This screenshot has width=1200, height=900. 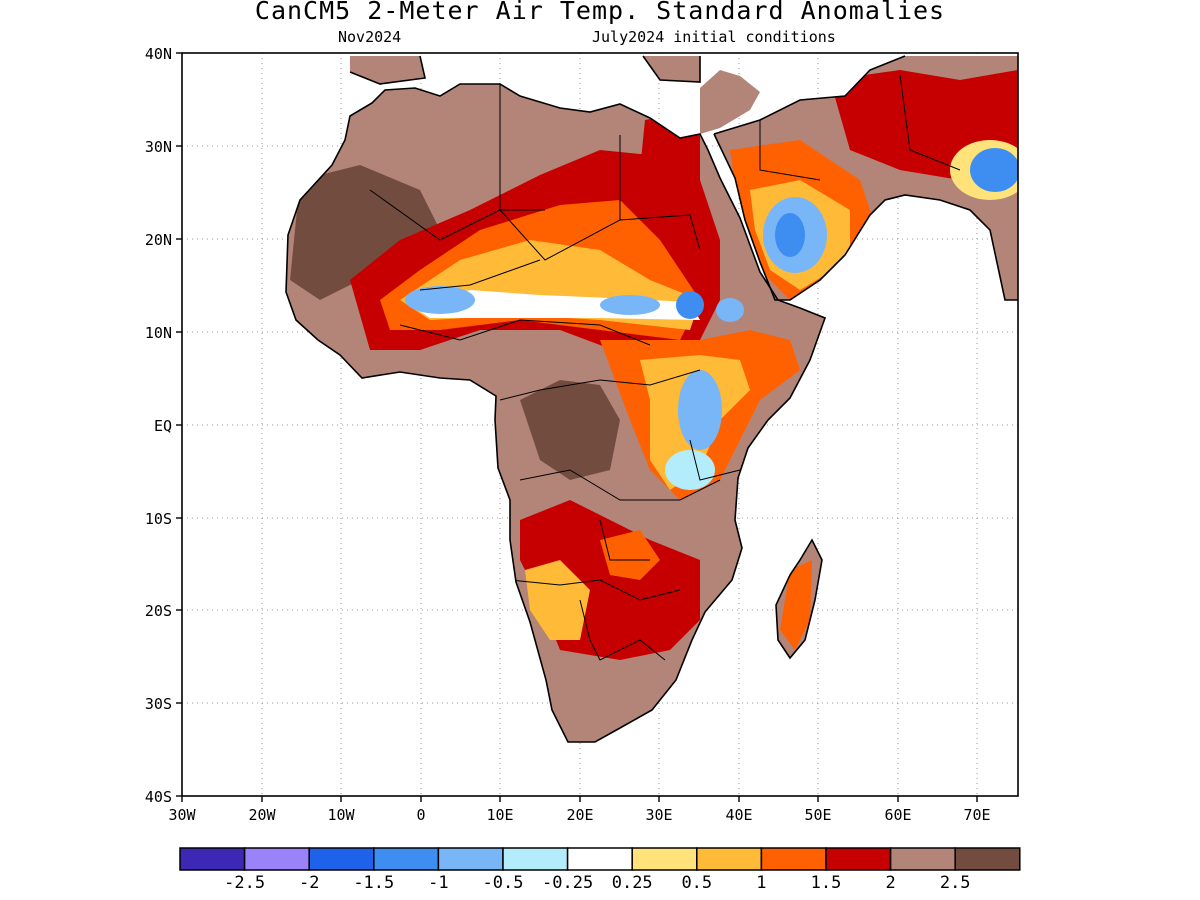 I want to click on colorbar-label: -0.25, so click(x=567, y=883).